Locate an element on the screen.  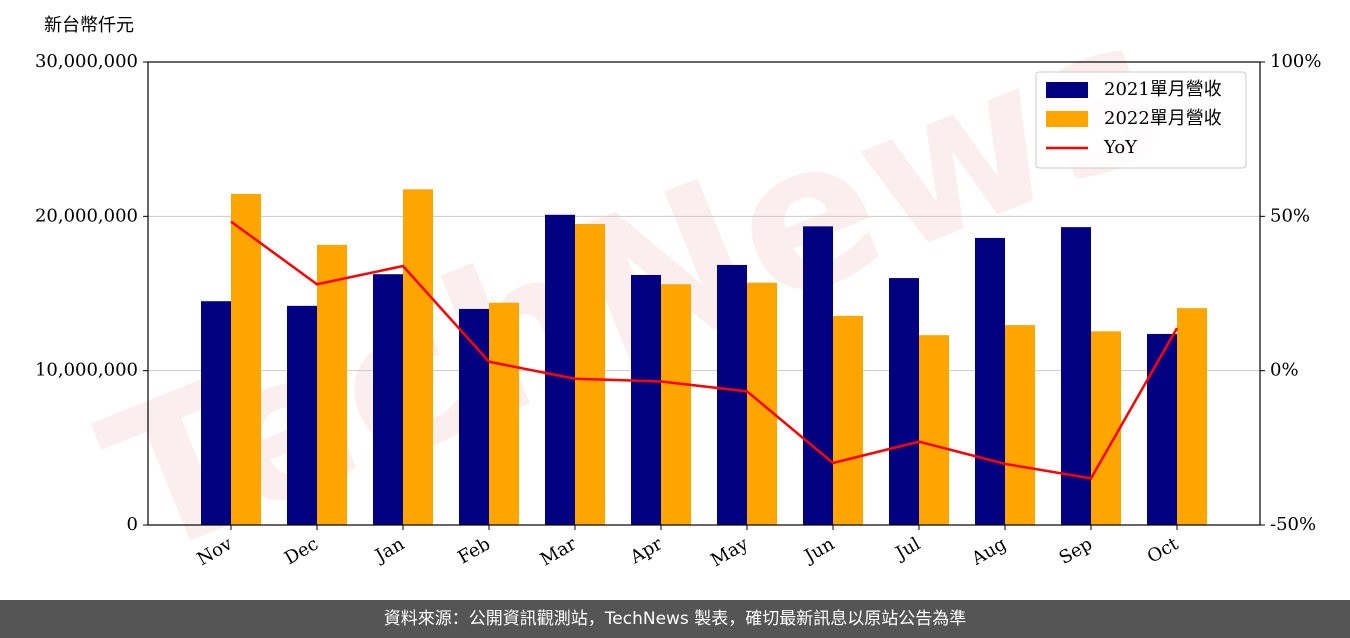
legend-label: 2022單月營收 is located at coordinates (1163, 118).